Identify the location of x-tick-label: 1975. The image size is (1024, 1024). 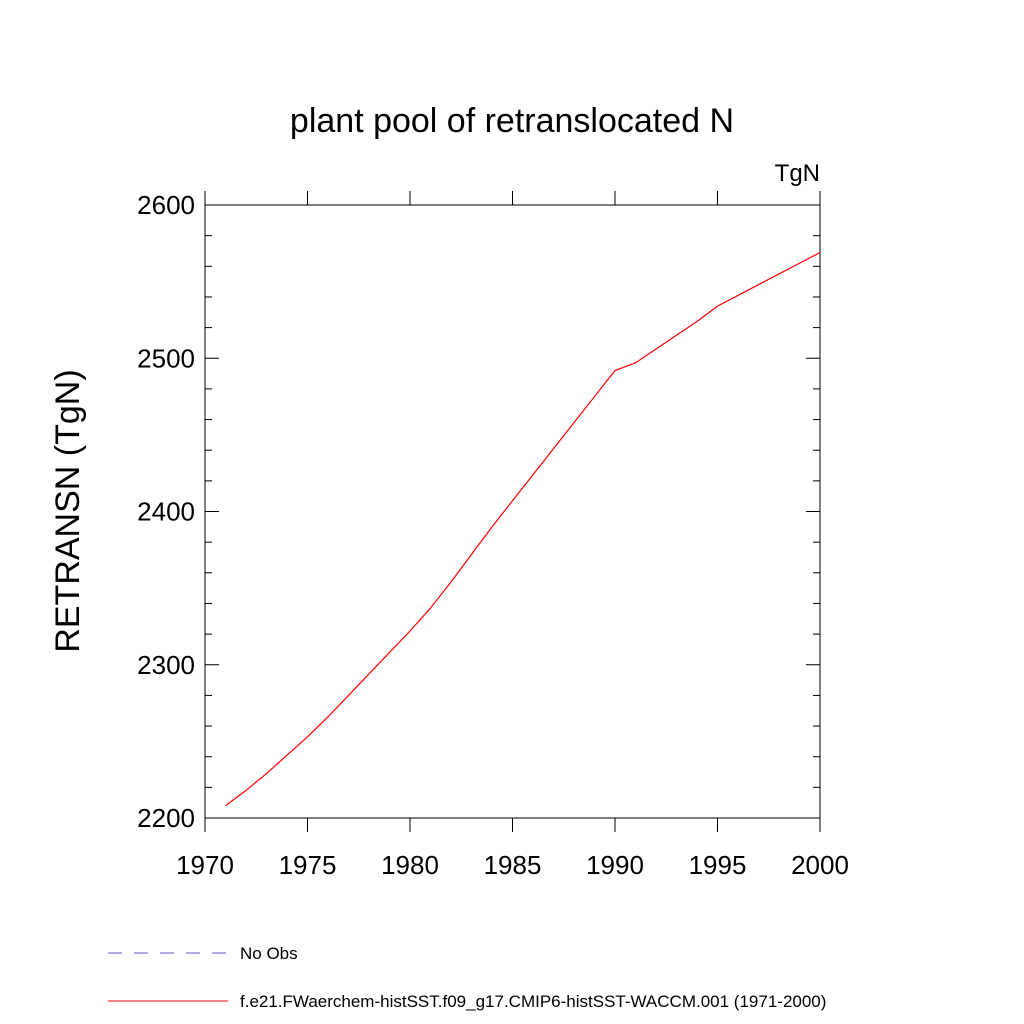
(308, 865).